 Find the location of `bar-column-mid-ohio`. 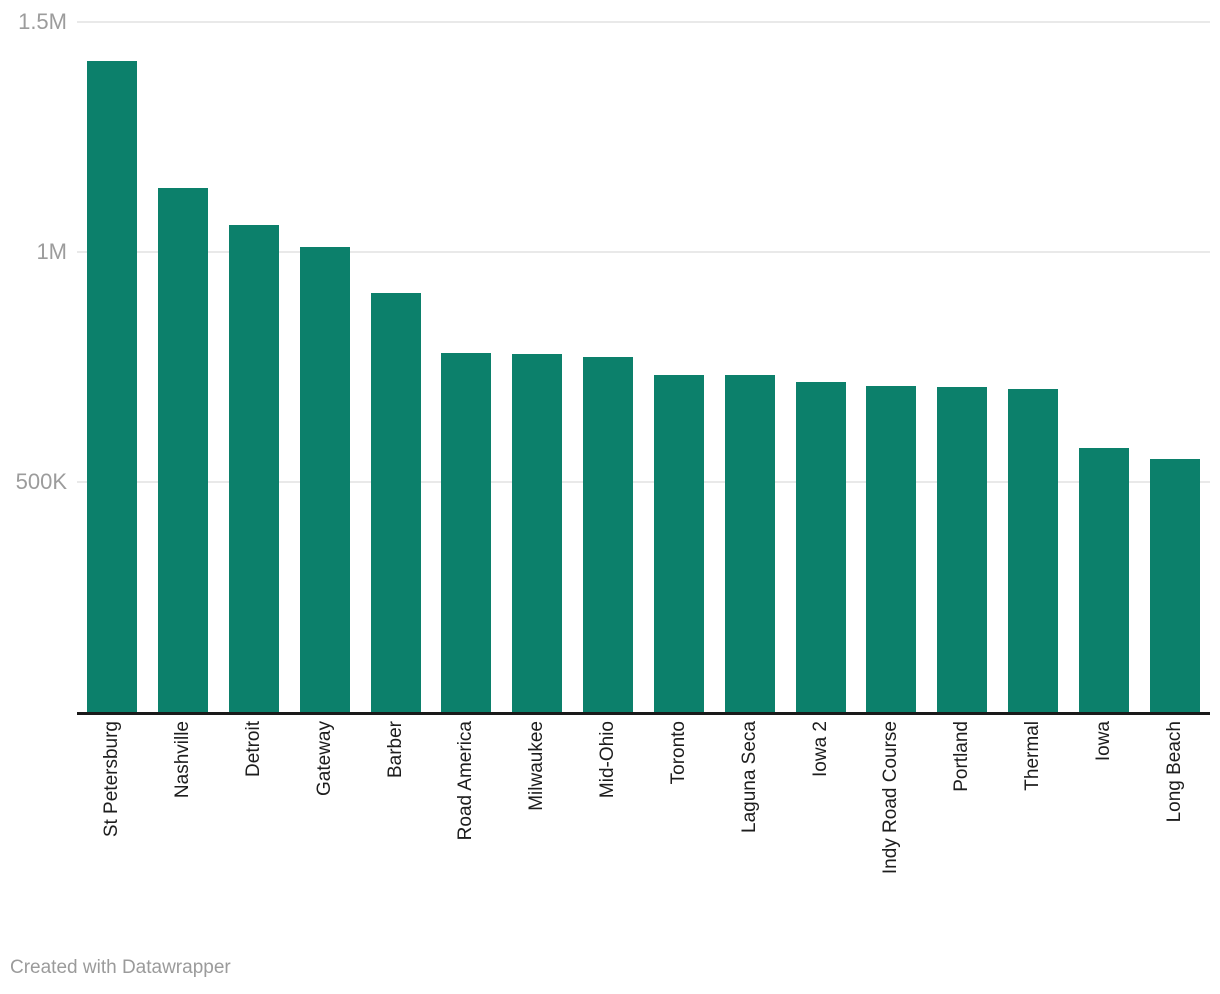

bar-column-mid-ohio is located at coordinates (608, 534).